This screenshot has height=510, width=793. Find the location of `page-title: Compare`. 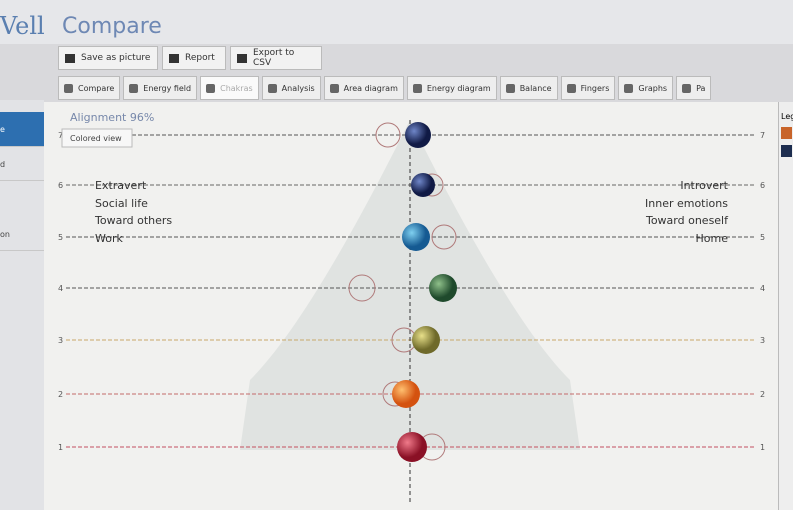

page-title: Compare is located at coordinates (112, 26).